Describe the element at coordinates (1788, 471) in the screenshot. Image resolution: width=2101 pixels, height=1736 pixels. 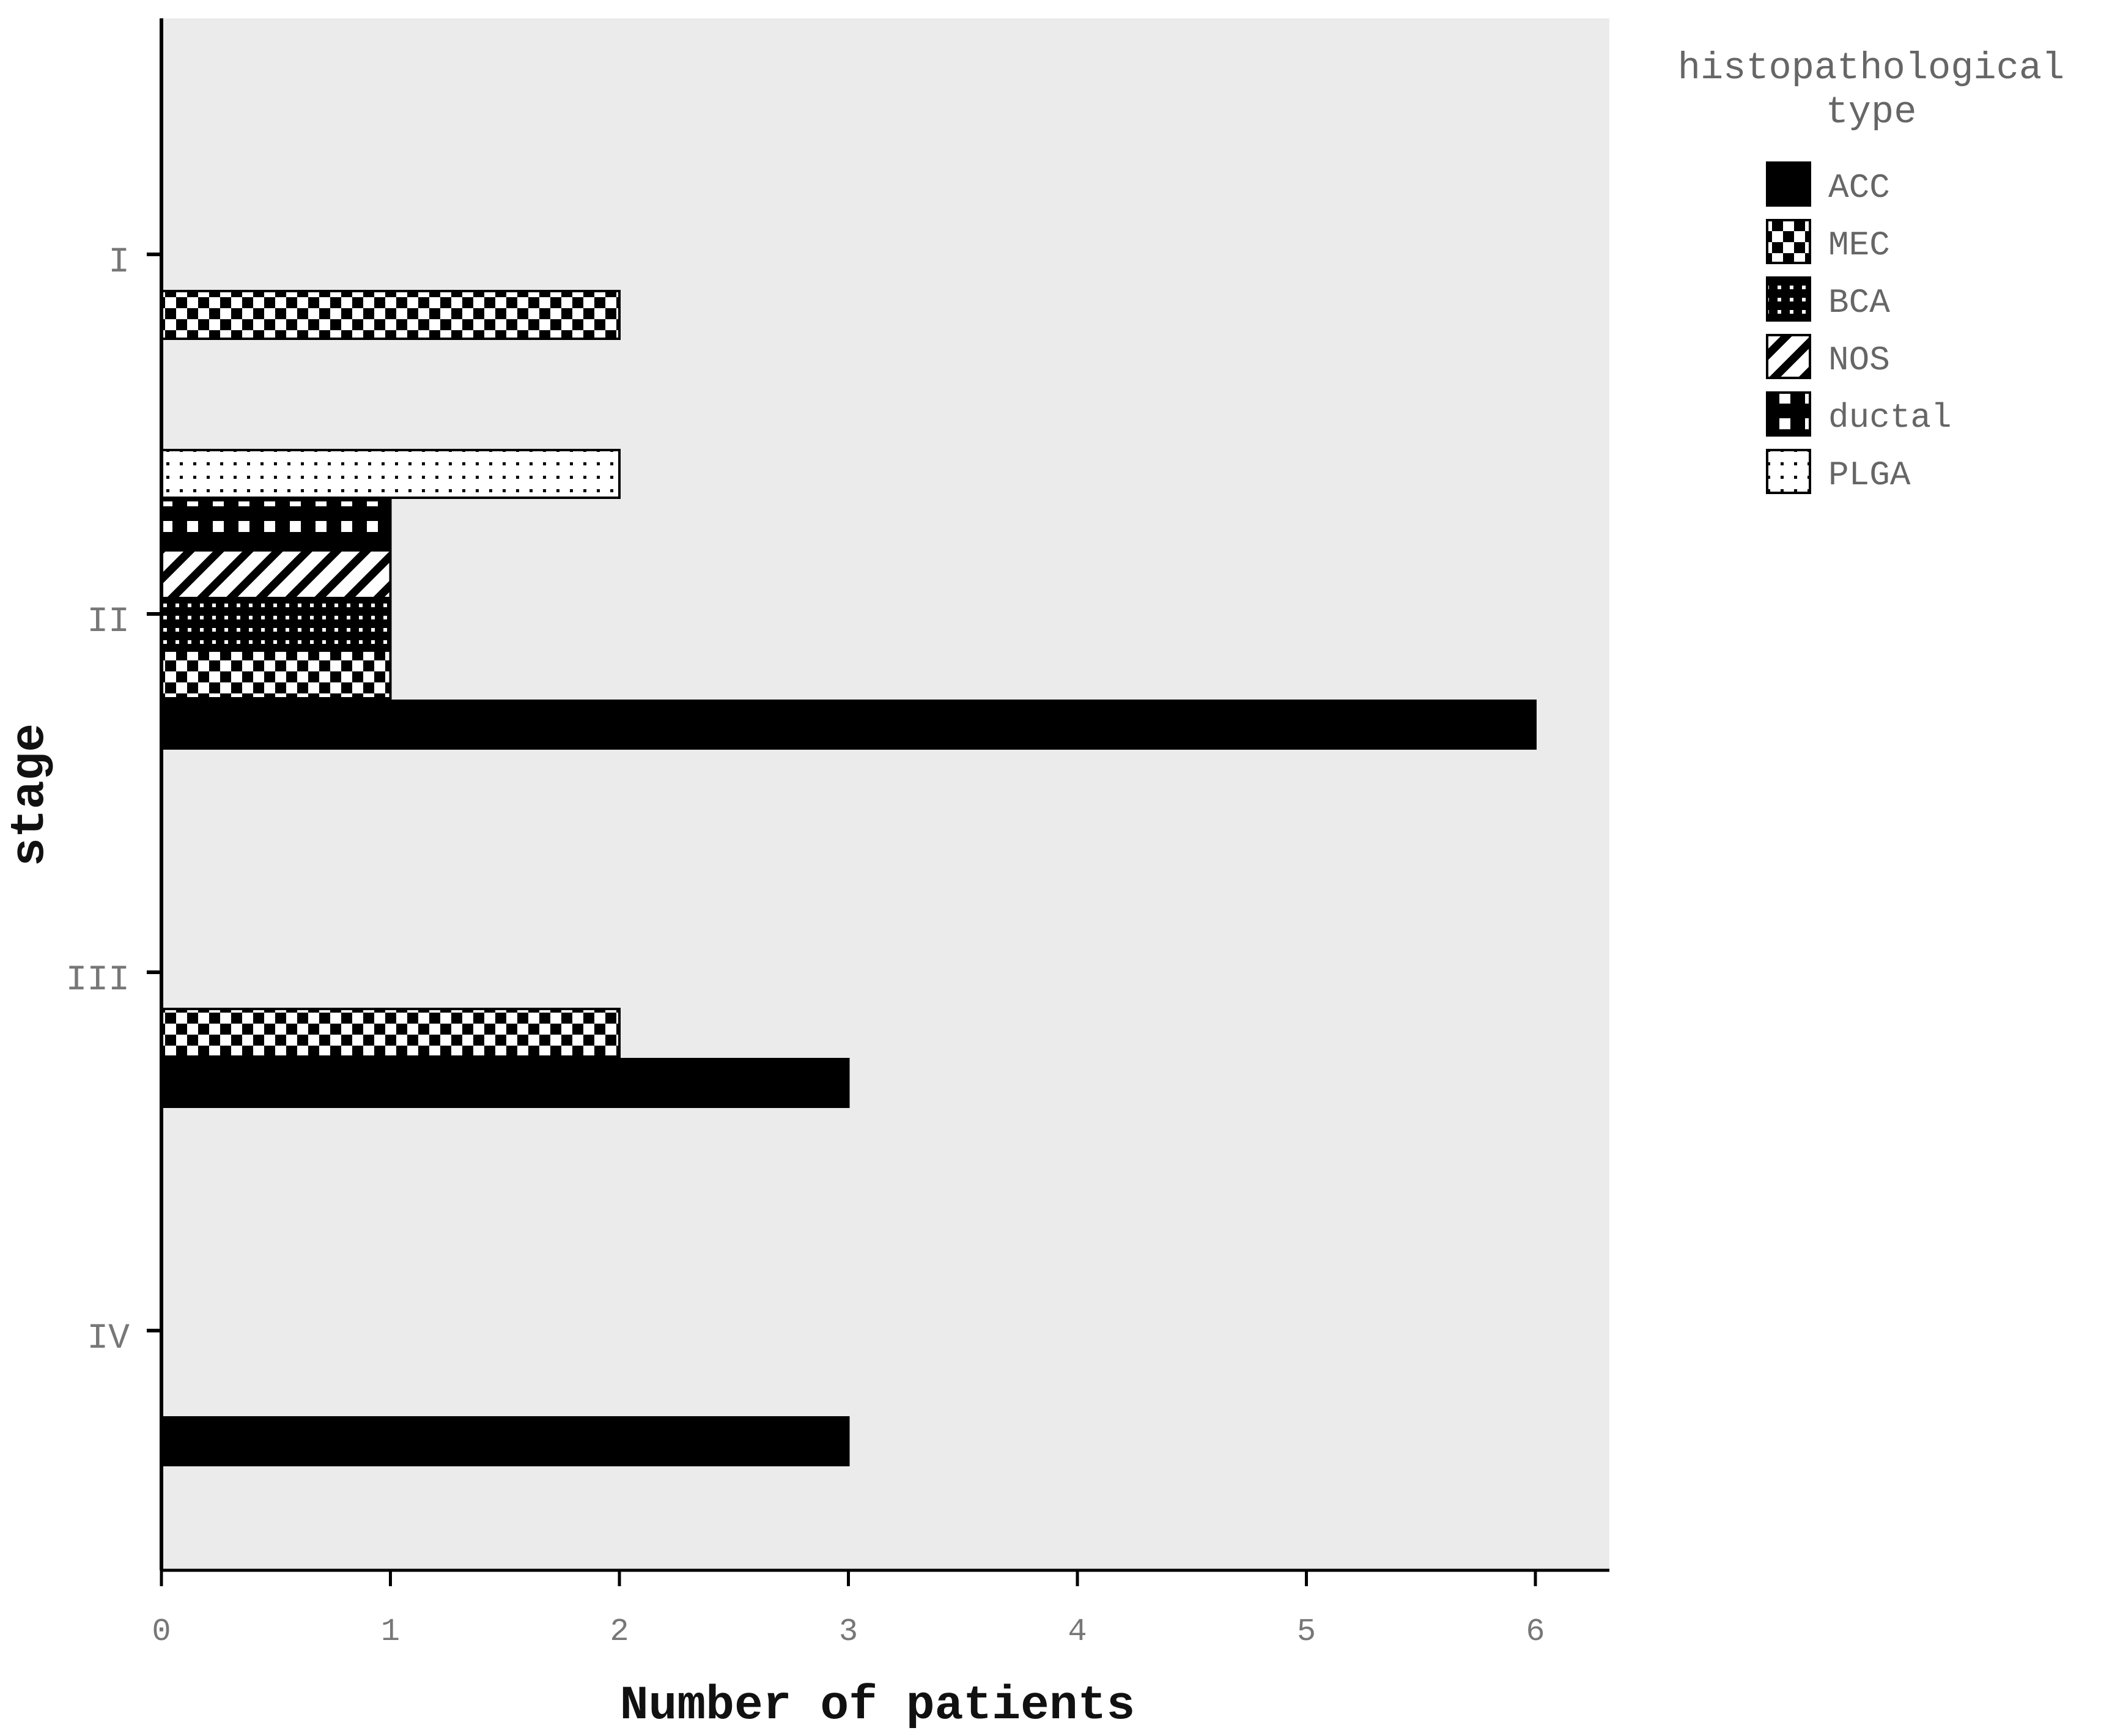
I see `legend-swatch-PLGA` at that location.